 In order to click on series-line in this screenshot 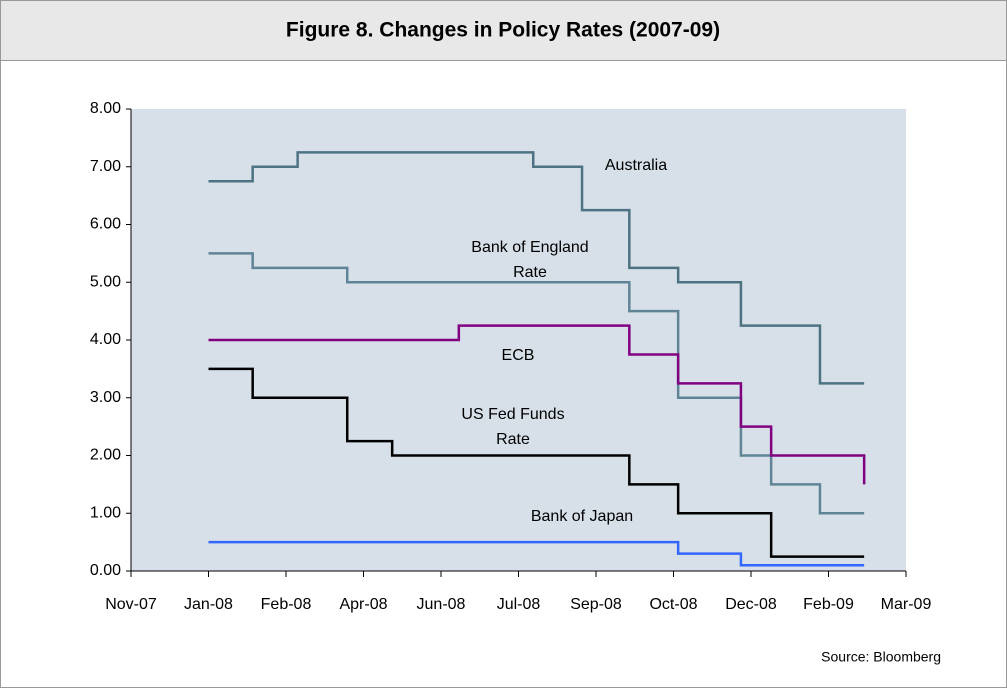, I will do `click(536, 553)`.